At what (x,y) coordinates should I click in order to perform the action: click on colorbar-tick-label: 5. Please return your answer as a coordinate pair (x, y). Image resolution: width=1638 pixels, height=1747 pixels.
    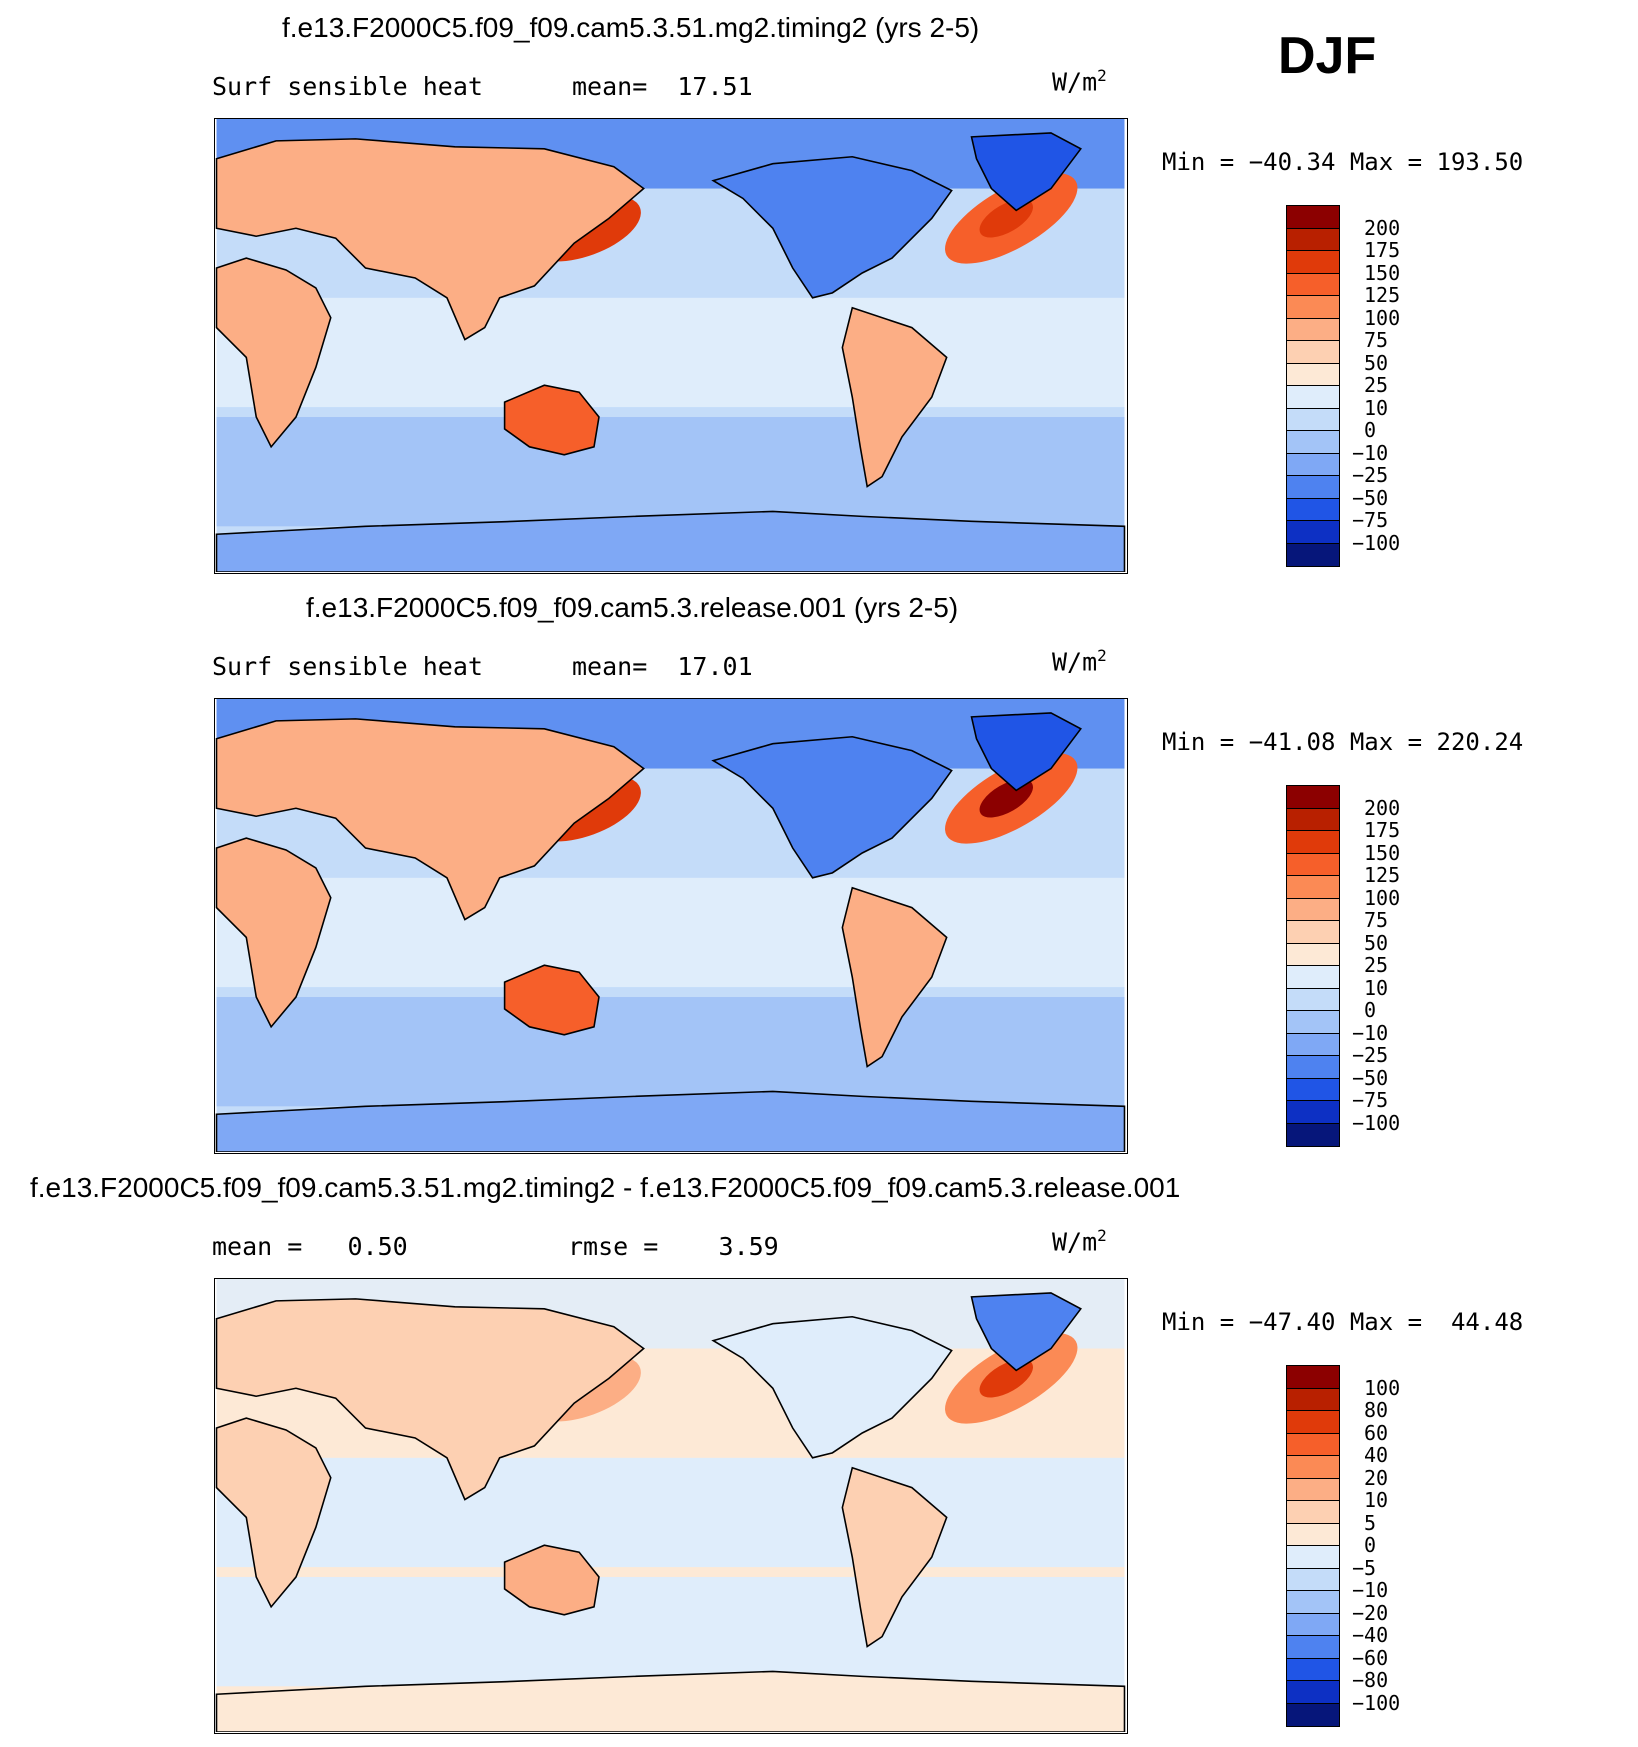
    Looking at the image, I should click on (1370, 1522).